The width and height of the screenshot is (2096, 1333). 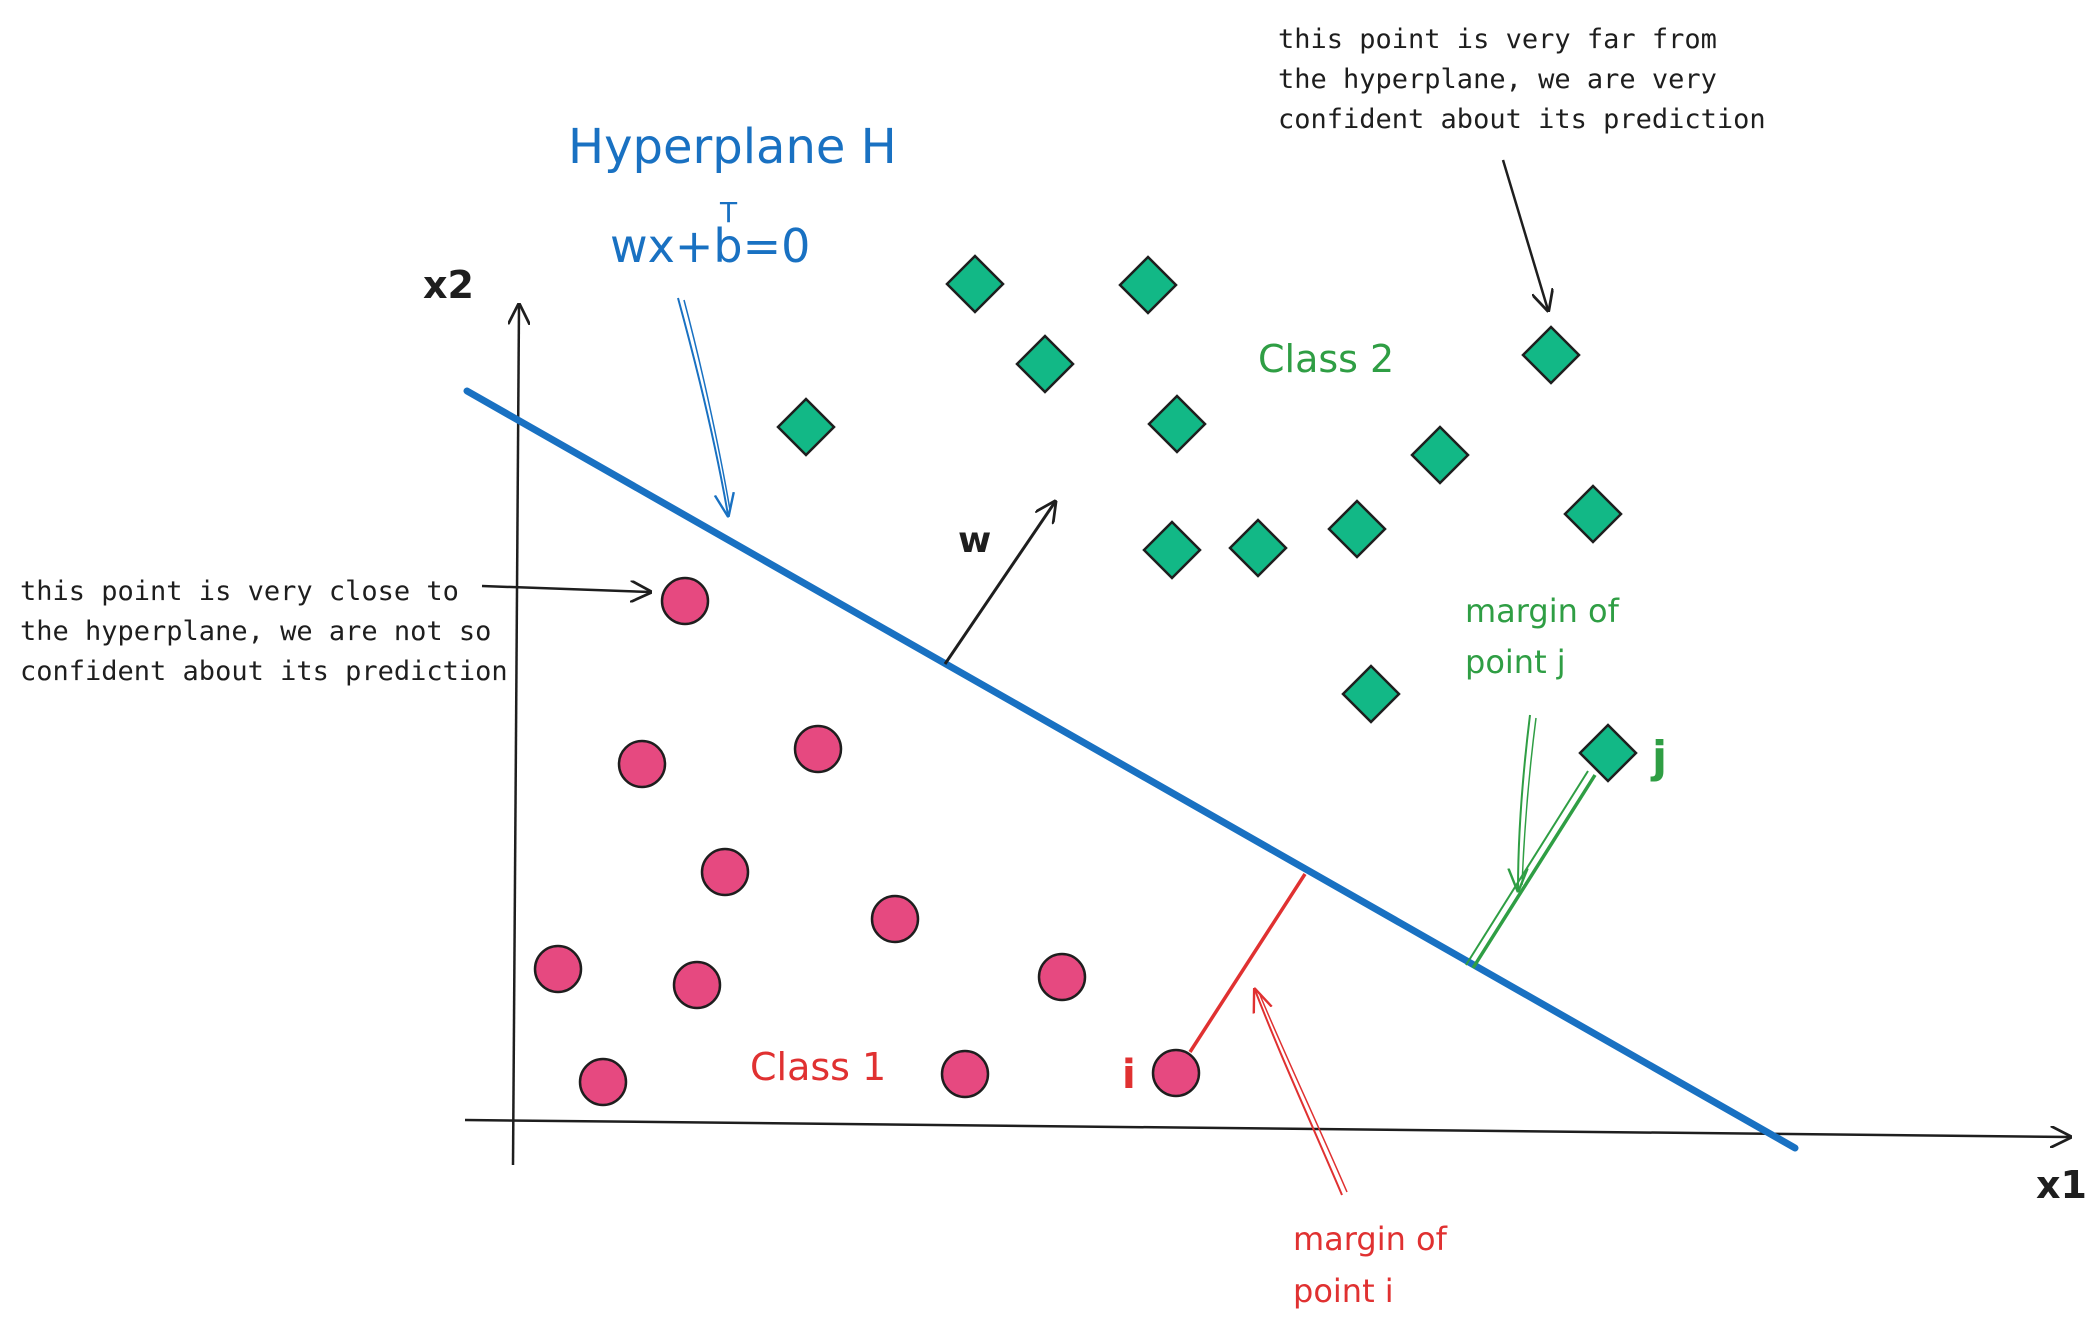 What do you see at coordinates (1326, 359) in the screenshot?
I see `class2-label: Class 2` at bounding box center [1326, 359].